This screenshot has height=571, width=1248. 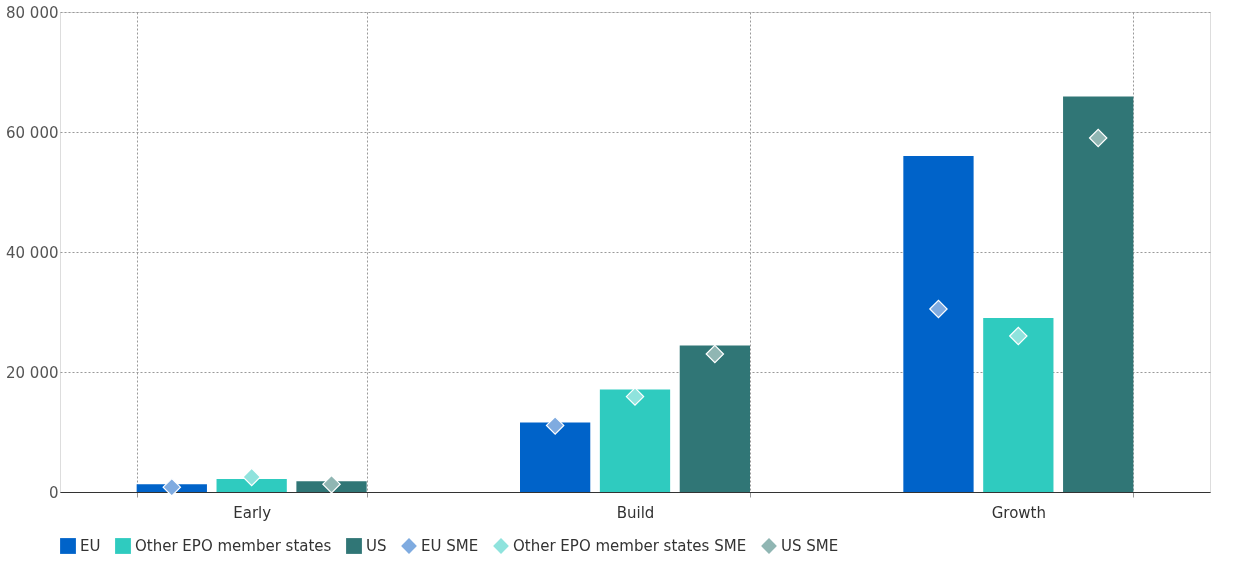 I want to click on legend-label: US, so click(x=376, y=546).